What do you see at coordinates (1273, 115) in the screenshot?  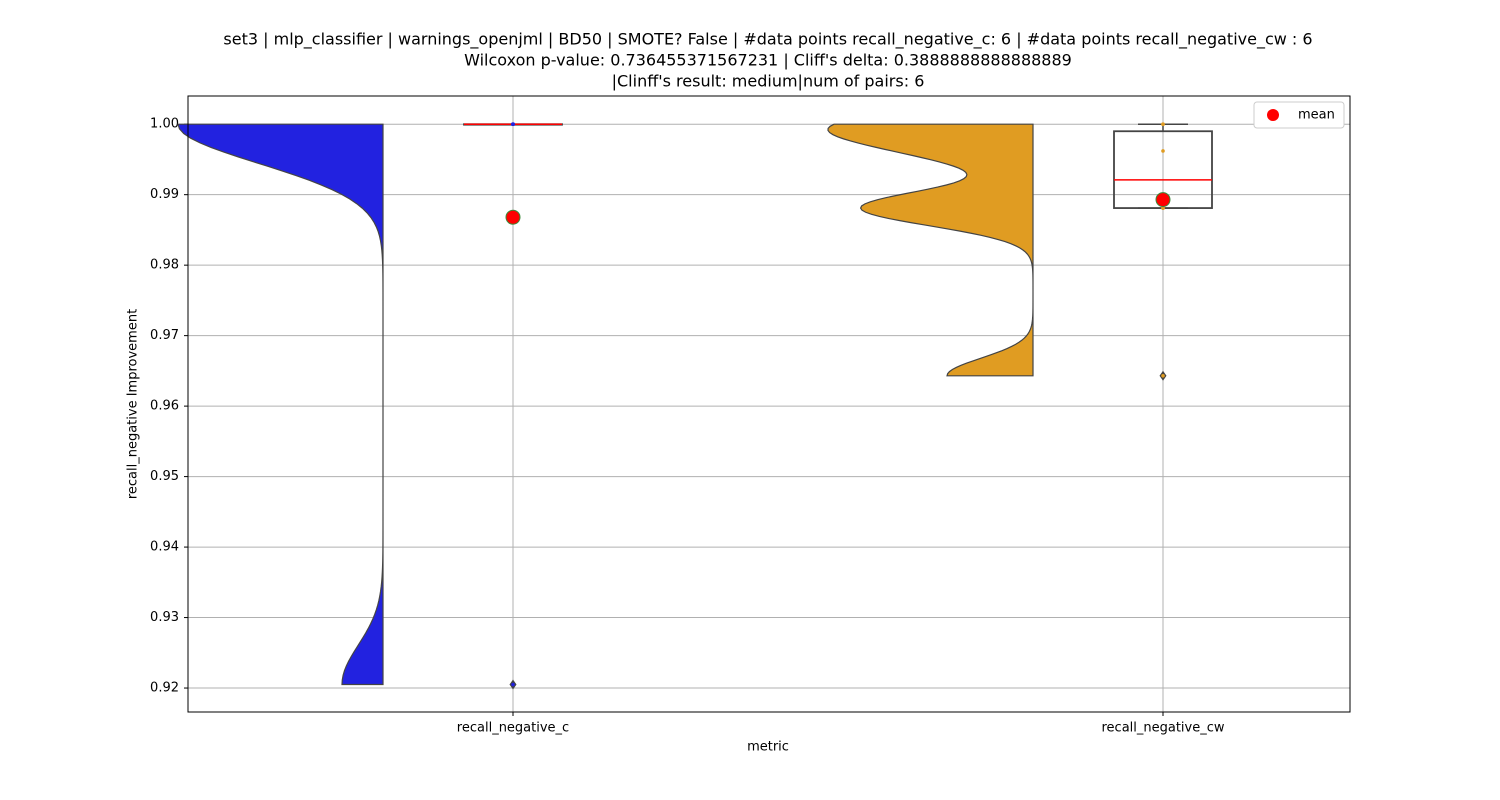 I see `legend-marker` at bounding box center [1273, 115].